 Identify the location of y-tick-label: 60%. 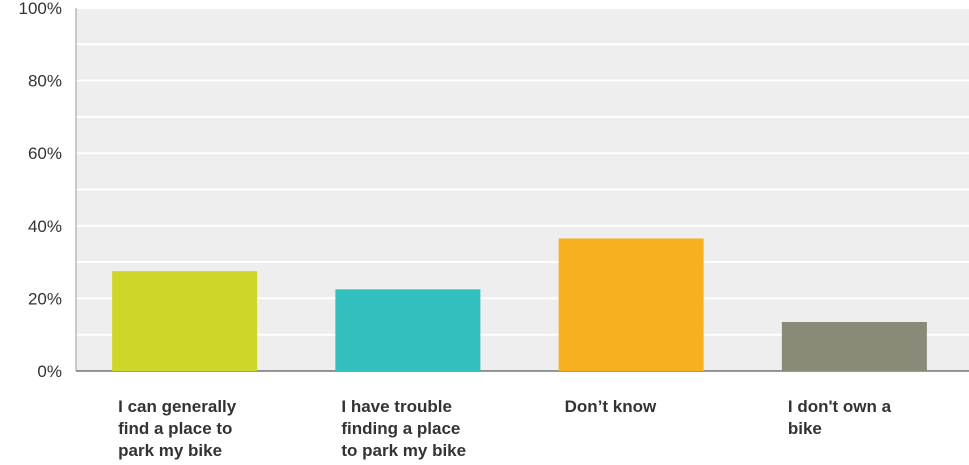
(45, 153).